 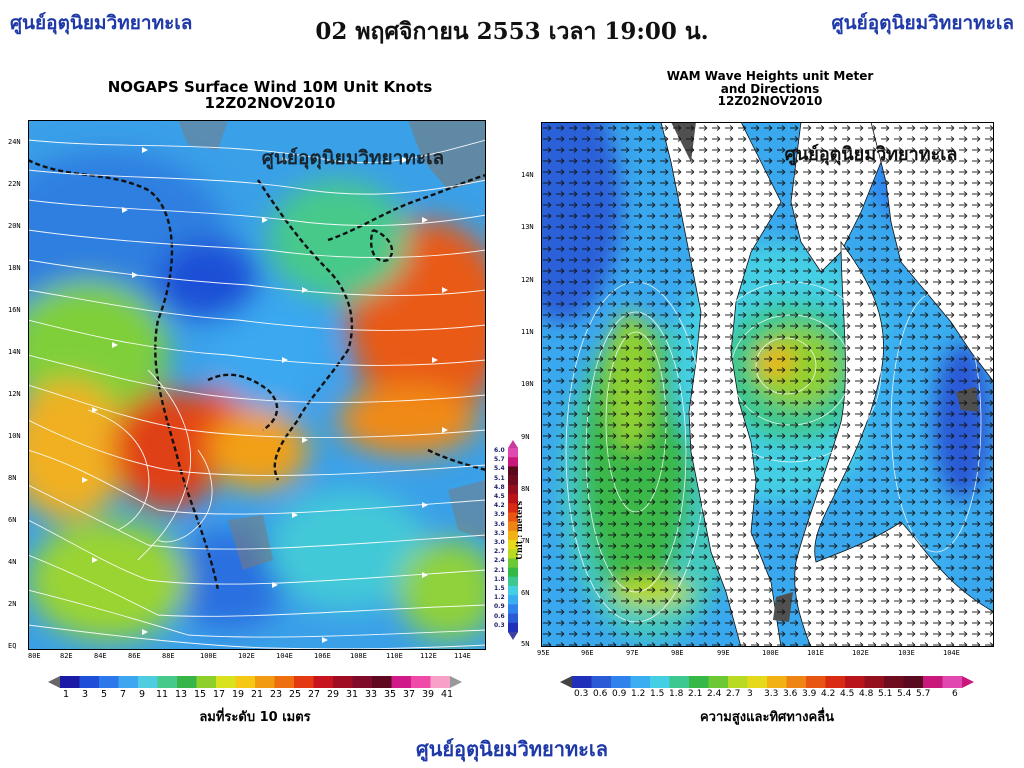 What do you see at coordinates (809, 694) in the screenshot?
I see `wave-legend-value: 3.9` at bounding box center [809, 694].